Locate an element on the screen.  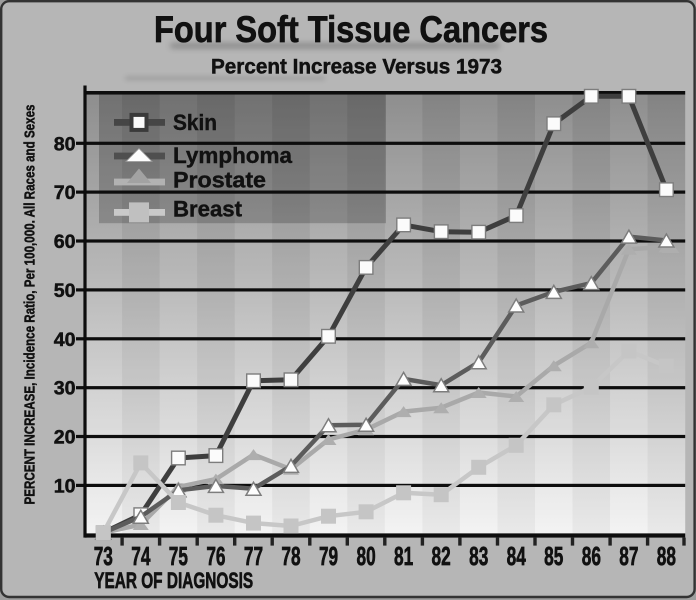
svg-text: 87 is located at coordinates (628, 556).